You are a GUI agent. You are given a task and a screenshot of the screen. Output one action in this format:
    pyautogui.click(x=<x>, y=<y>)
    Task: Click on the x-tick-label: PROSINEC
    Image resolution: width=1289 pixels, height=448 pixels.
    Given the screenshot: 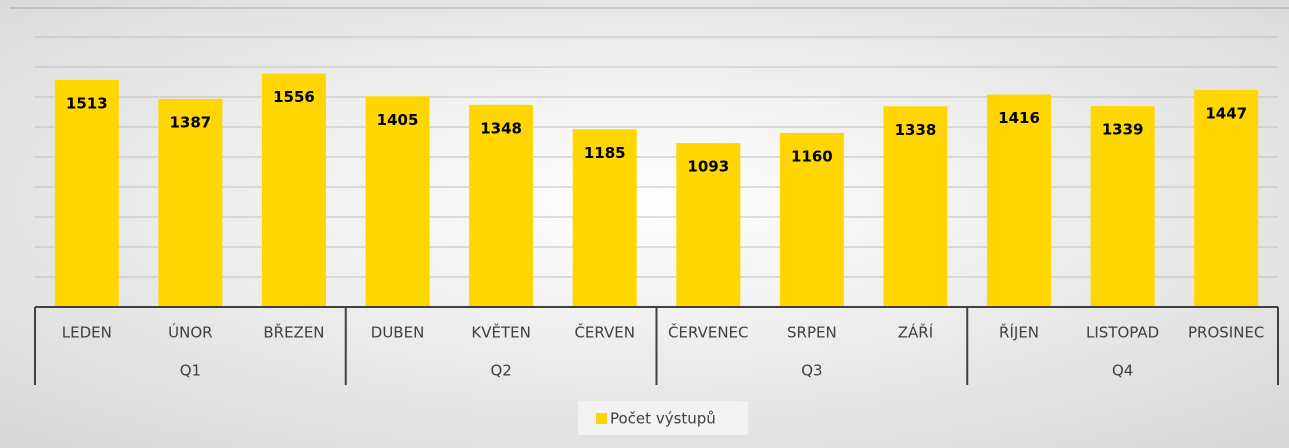 What is the action you would take?
    pyautogui.click(x=1226, y=333)
    